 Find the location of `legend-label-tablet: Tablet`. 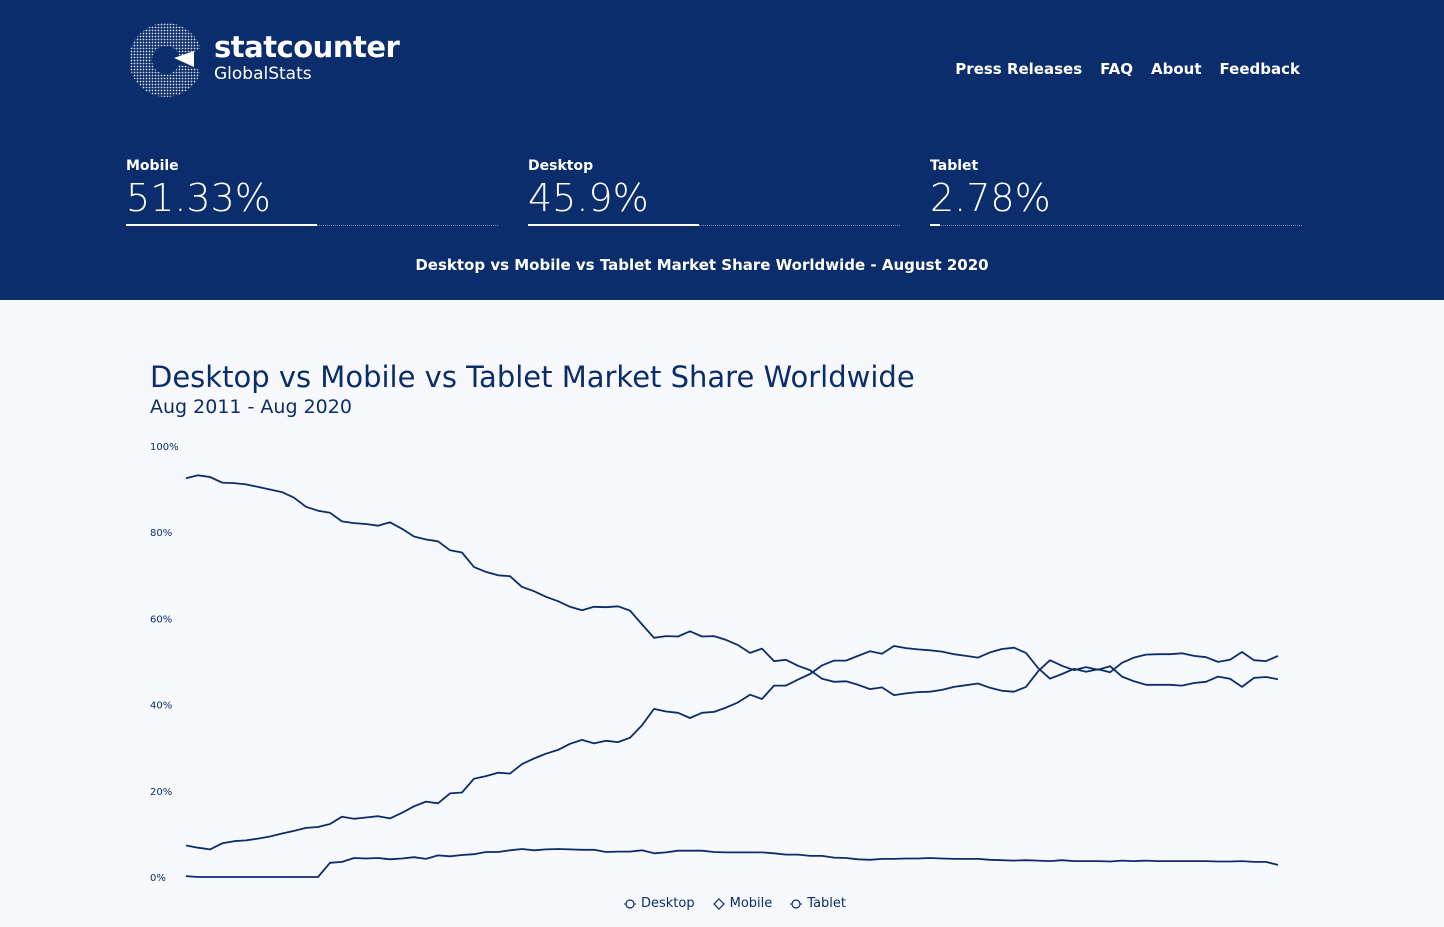

legend-label-tablet: Tablet is located at coordinates (826, 903).